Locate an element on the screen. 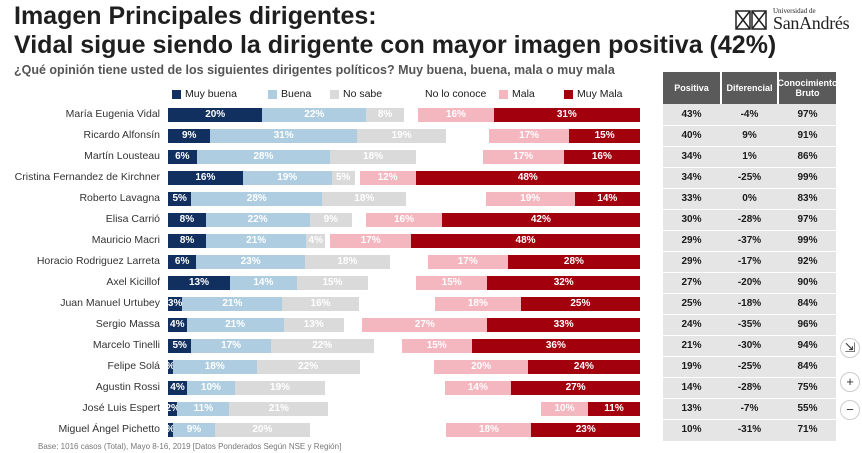  bar-segment: 12% is located at coordinates (387, 177).